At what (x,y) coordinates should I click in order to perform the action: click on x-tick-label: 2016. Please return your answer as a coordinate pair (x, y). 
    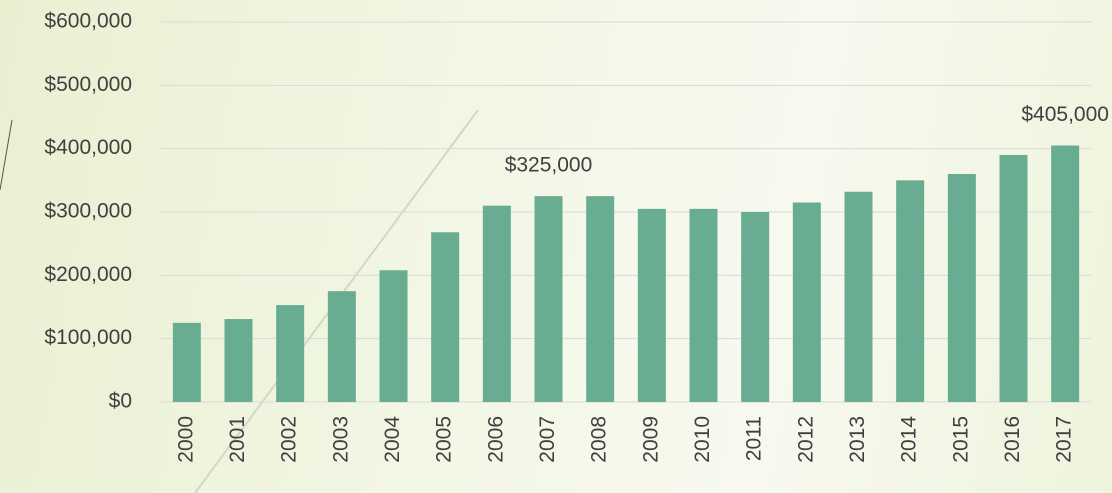
    Looking at the image, I should click on (1012, 439).